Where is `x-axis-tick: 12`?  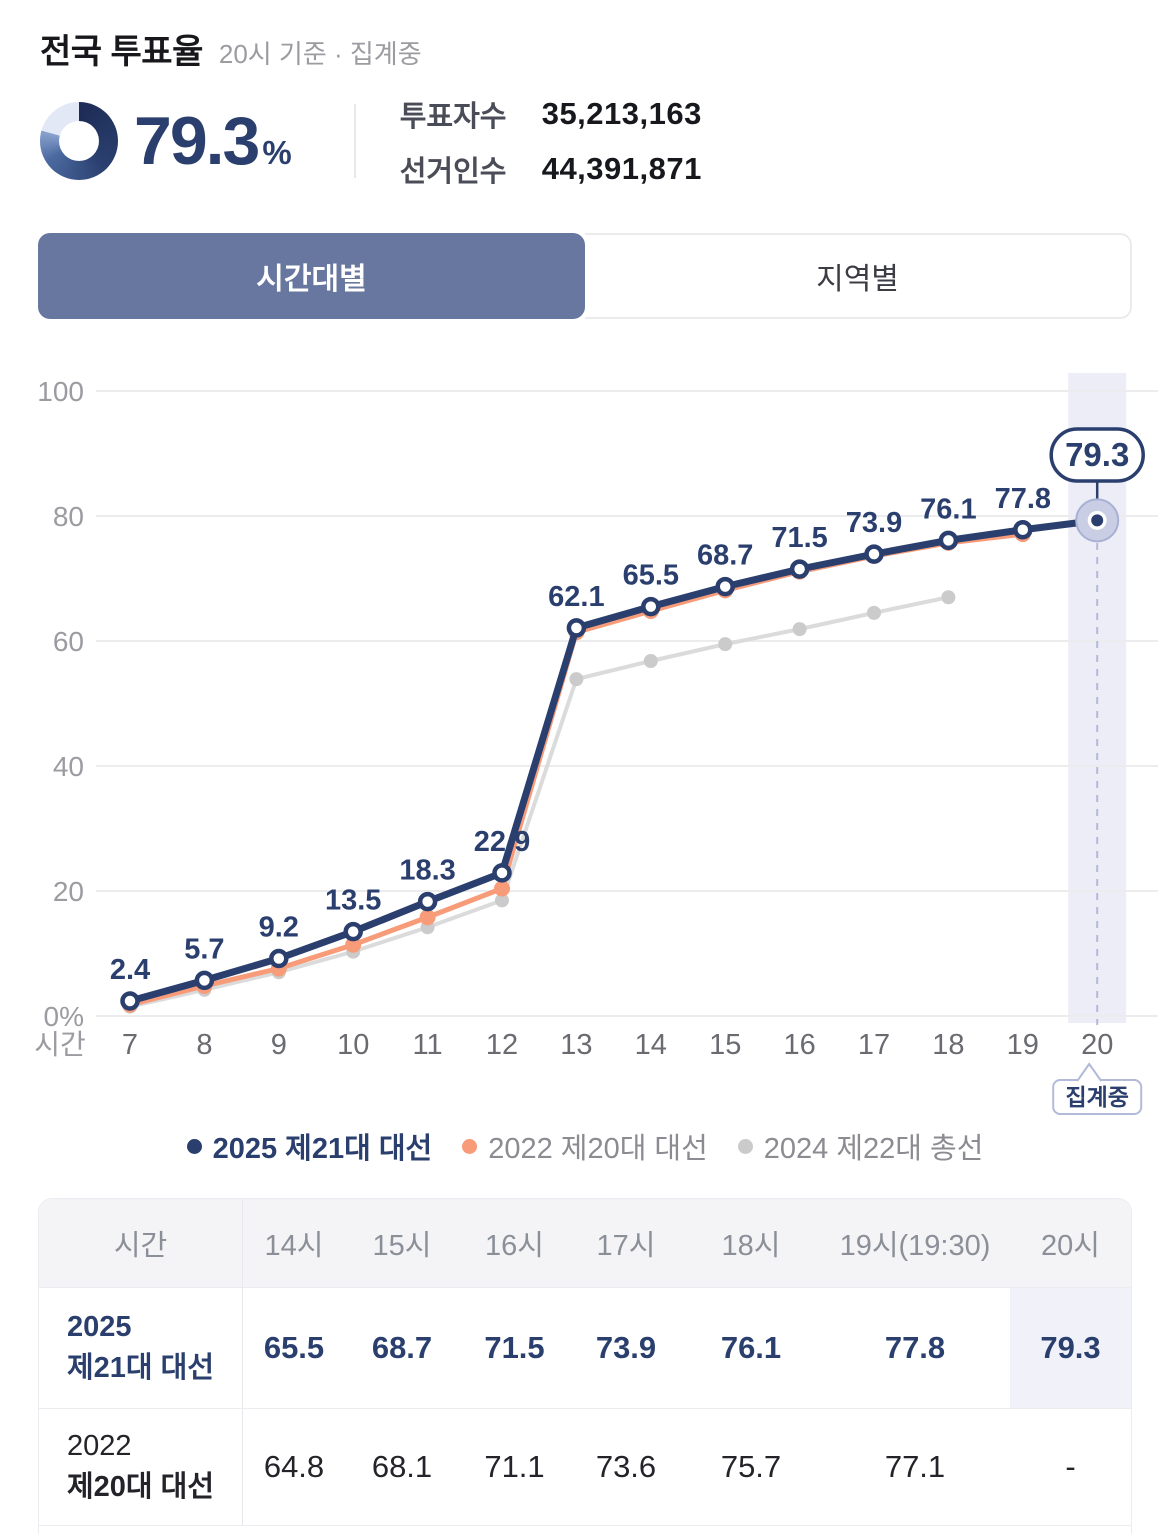
x-axis-tick: 12 is located at coordinates (502, 1045).